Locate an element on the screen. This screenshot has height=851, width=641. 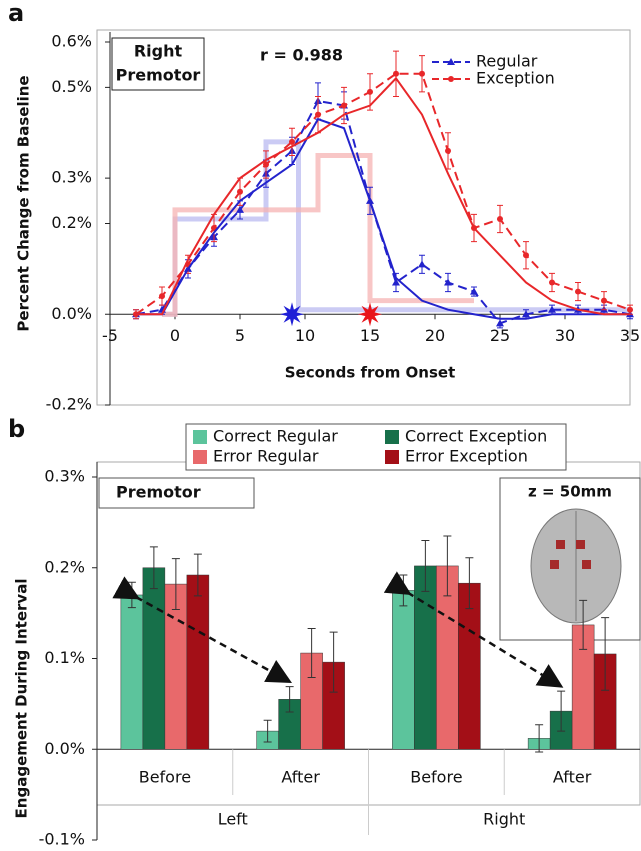
legend-label: Regular is located at coordinates (507, 61).